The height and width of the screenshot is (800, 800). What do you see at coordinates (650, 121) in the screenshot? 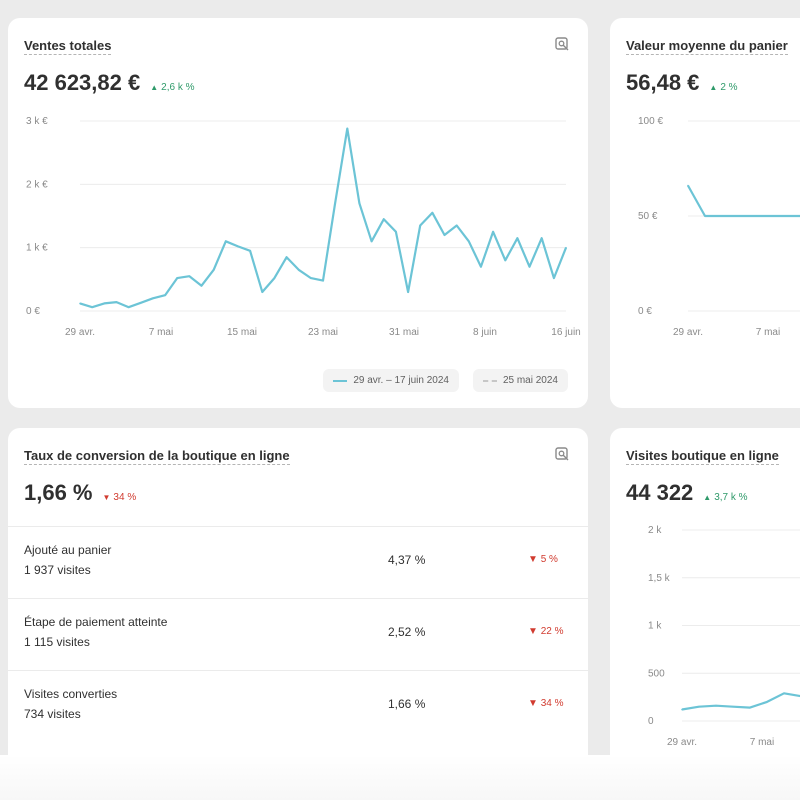
I see `y-tick-label: 100 €` at bounding box center [650, 121].